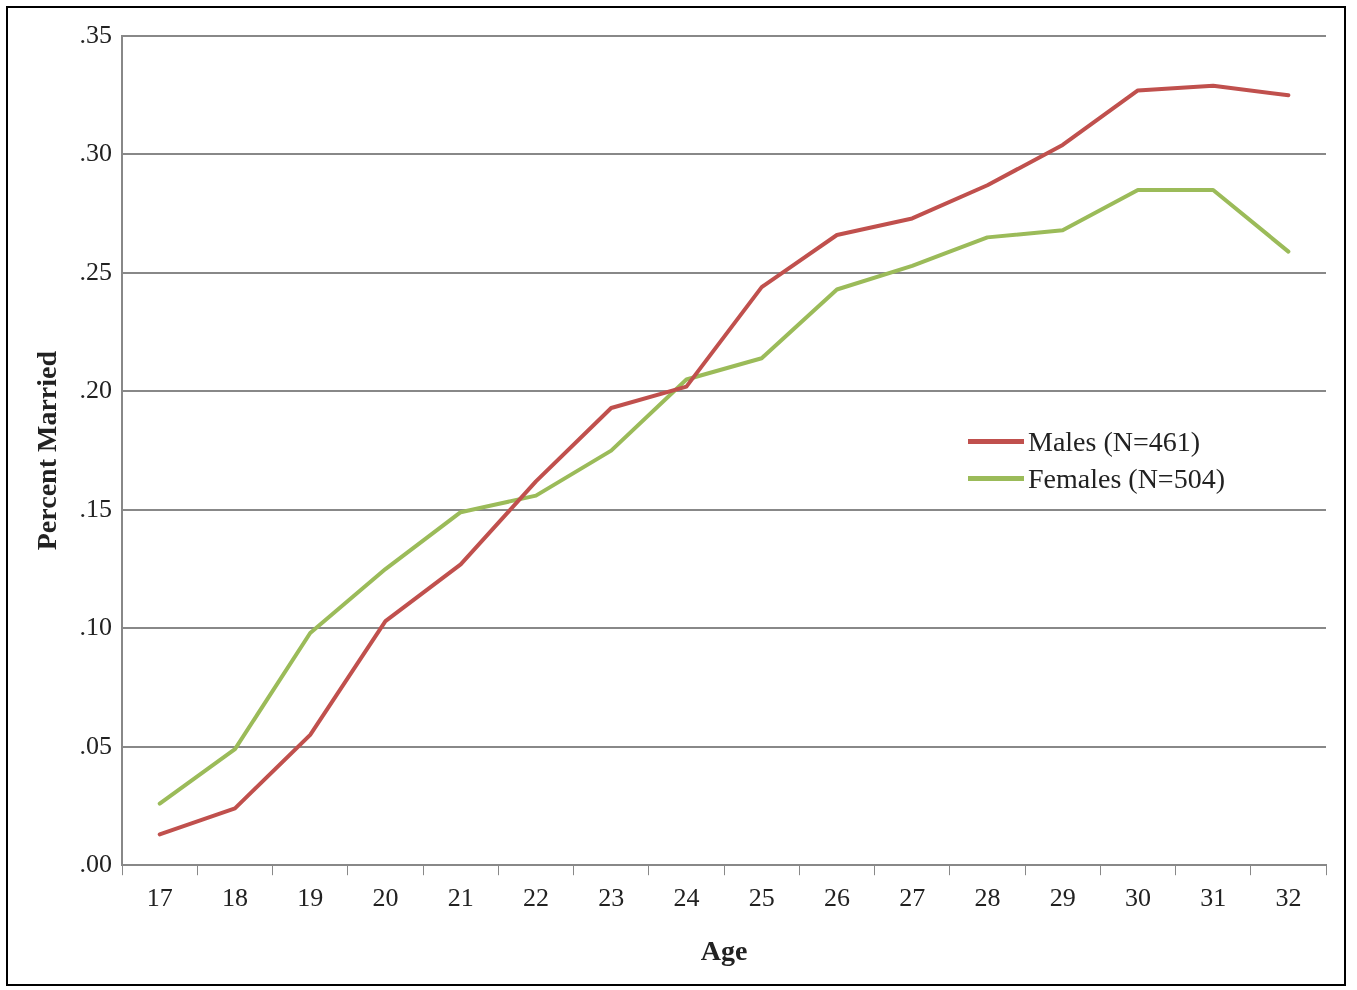 The image size is (1357, 990). I want to click on x-tick-label: 21, so click(460, 897).